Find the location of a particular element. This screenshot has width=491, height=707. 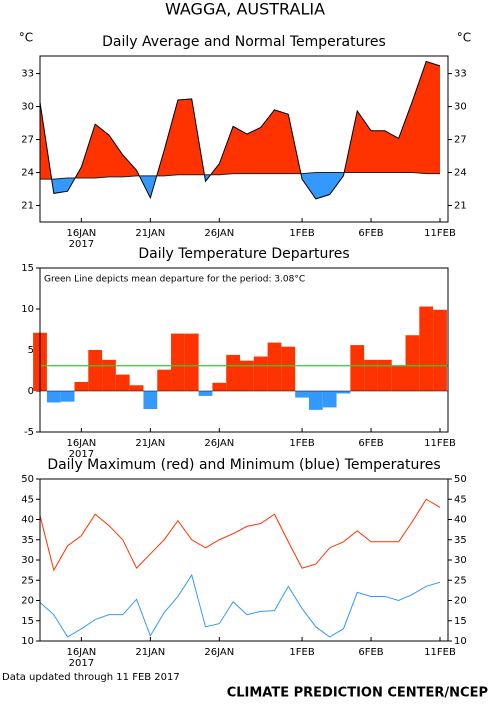

page-title: WAGGA, AUSTRALIA is located at coordinates (245, 9).